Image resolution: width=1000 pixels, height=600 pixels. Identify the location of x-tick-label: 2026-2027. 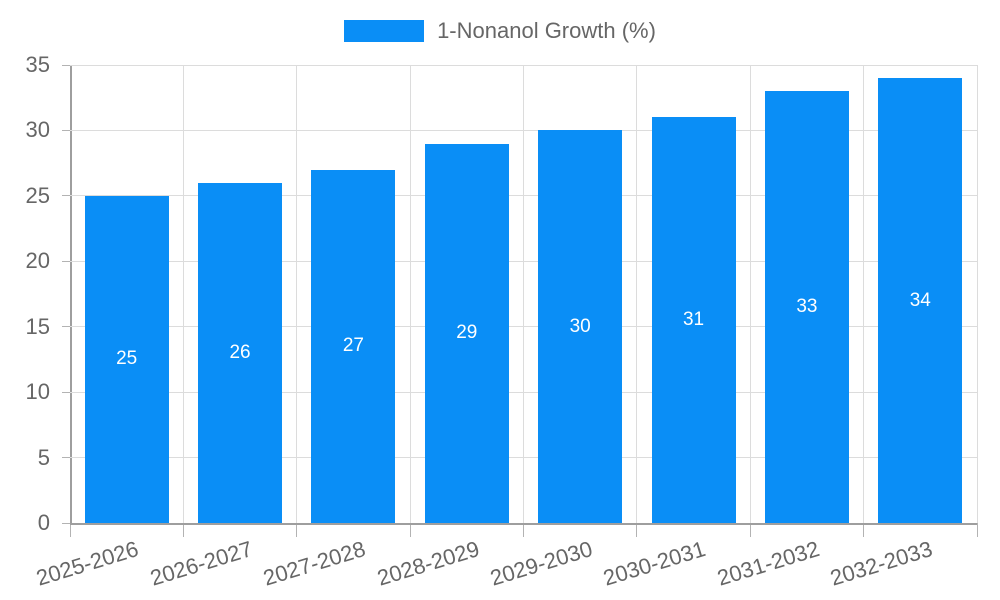
(201, 563).